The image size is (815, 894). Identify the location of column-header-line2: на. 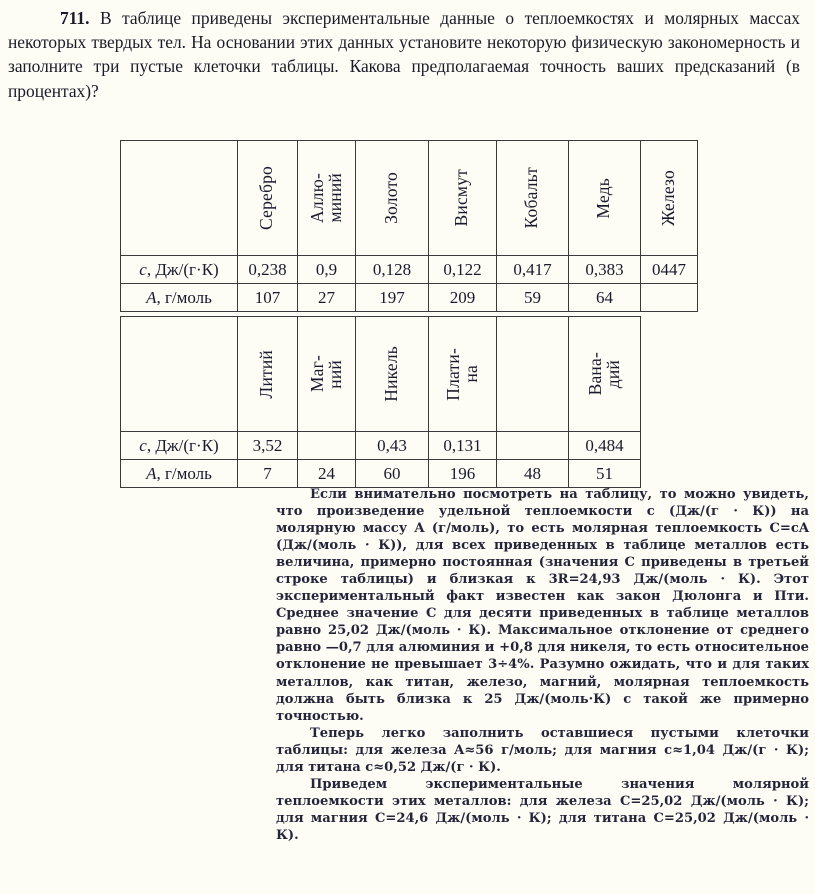
(471, 374).